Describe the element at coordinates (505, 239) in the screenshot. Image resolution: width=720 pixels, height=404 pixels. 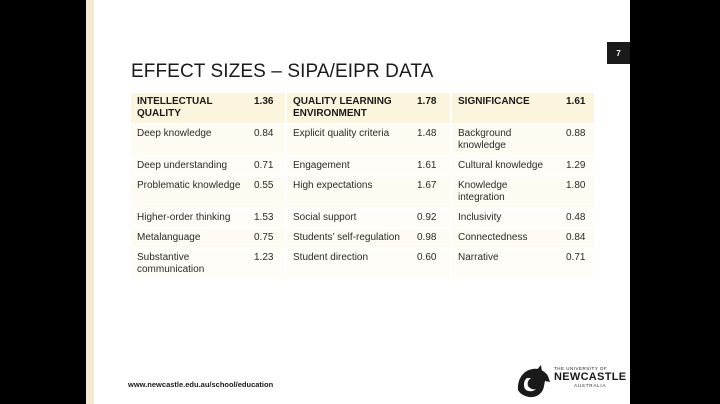
I see `cell-label: Connectedness` at that location.